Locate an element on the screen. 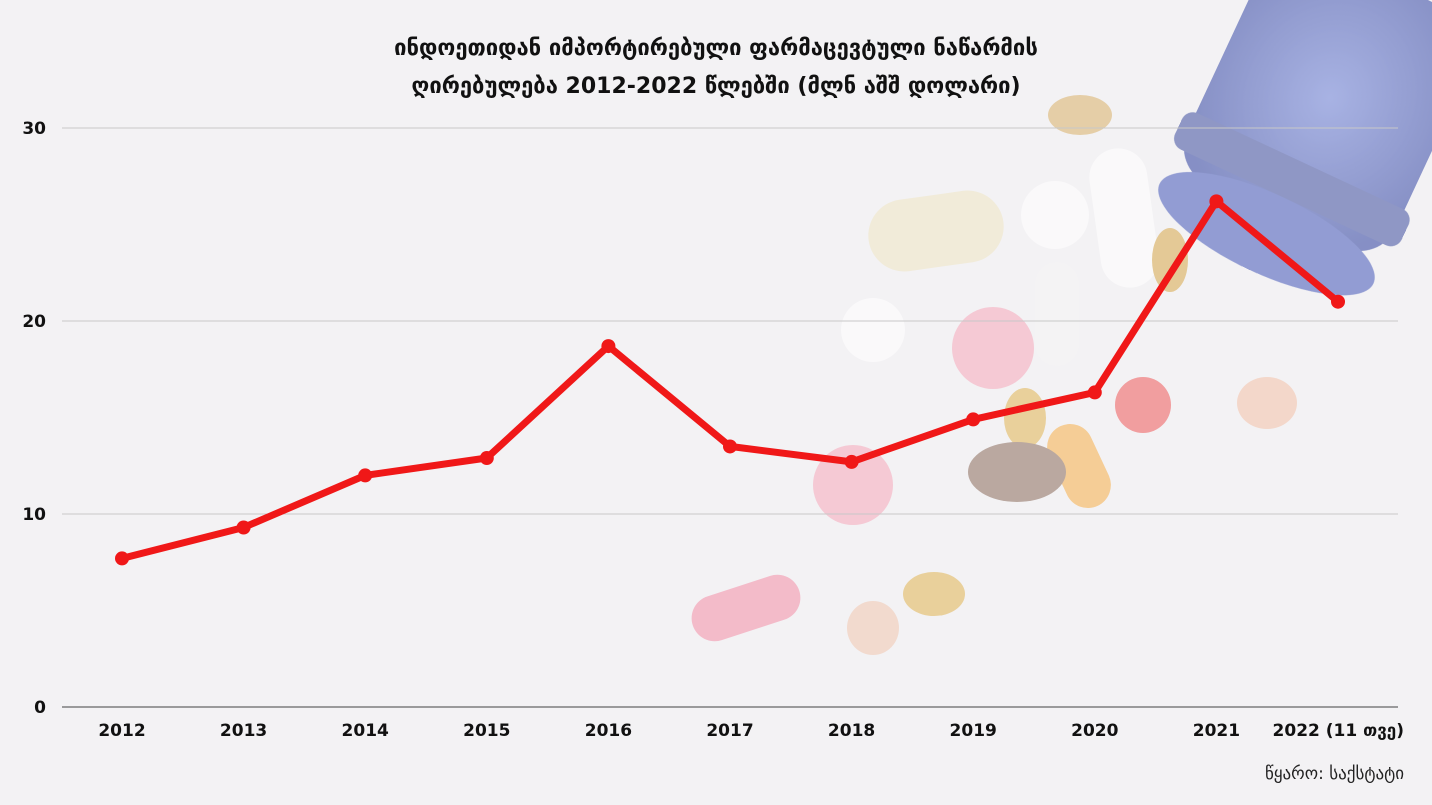 The image size is (1432, 805). x-tick-label: 2019 is located at coordinates (973, 731).